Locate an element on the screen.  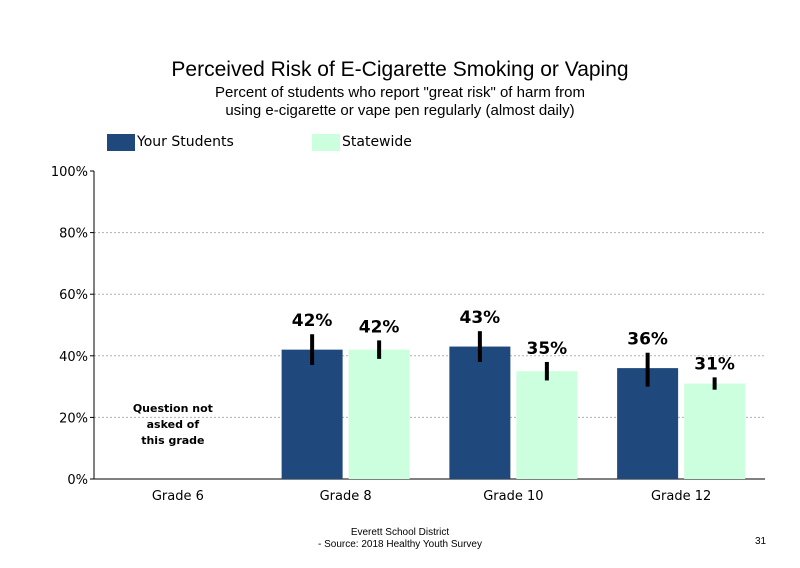
data-label-your-students-grade-8: 42% is located at coordinates (312, 321).